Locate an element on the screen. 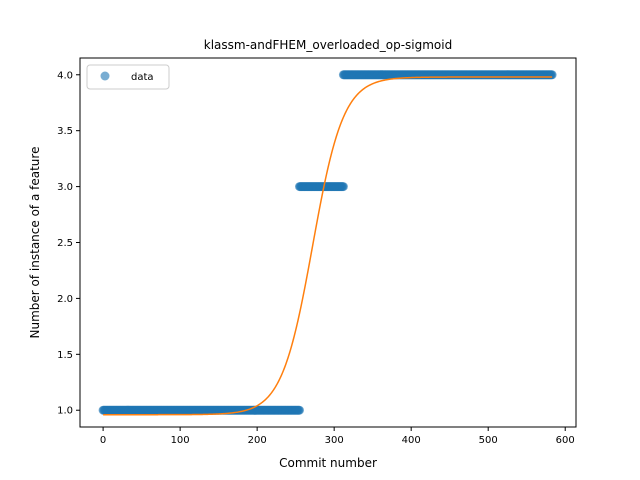 The image size is (640, 480). x-axis: 0 100 200 300 400 500 600 is located at coordinates (337, 436).